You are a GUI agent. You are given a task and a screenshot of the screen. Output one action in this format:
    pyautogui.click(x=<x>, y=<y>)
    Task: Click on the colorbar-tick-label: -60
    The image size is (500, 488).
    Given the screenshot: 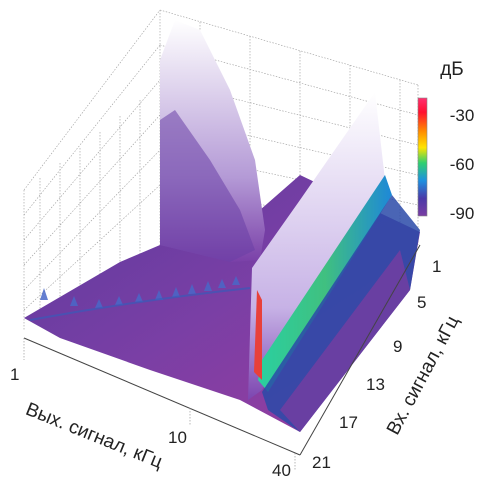 What is the action you would take?
    pyautogui.click(x=462, y=164)
    